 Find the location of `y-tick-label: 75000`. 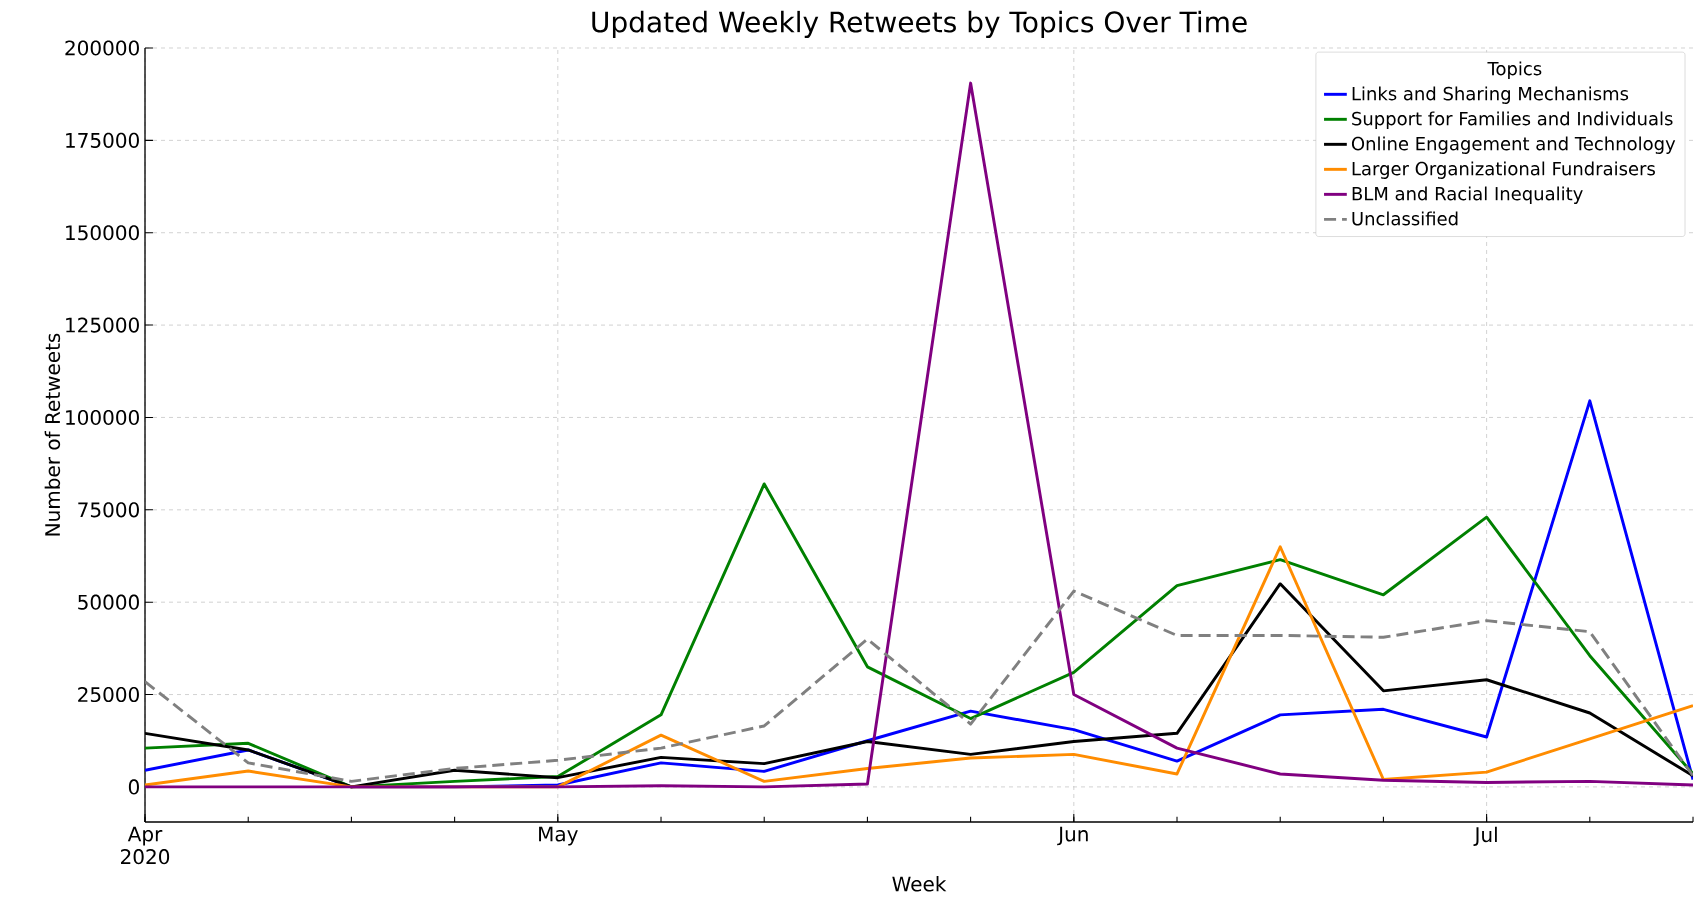

y-tick-label: 75000 is located at coordinates (108, 510).